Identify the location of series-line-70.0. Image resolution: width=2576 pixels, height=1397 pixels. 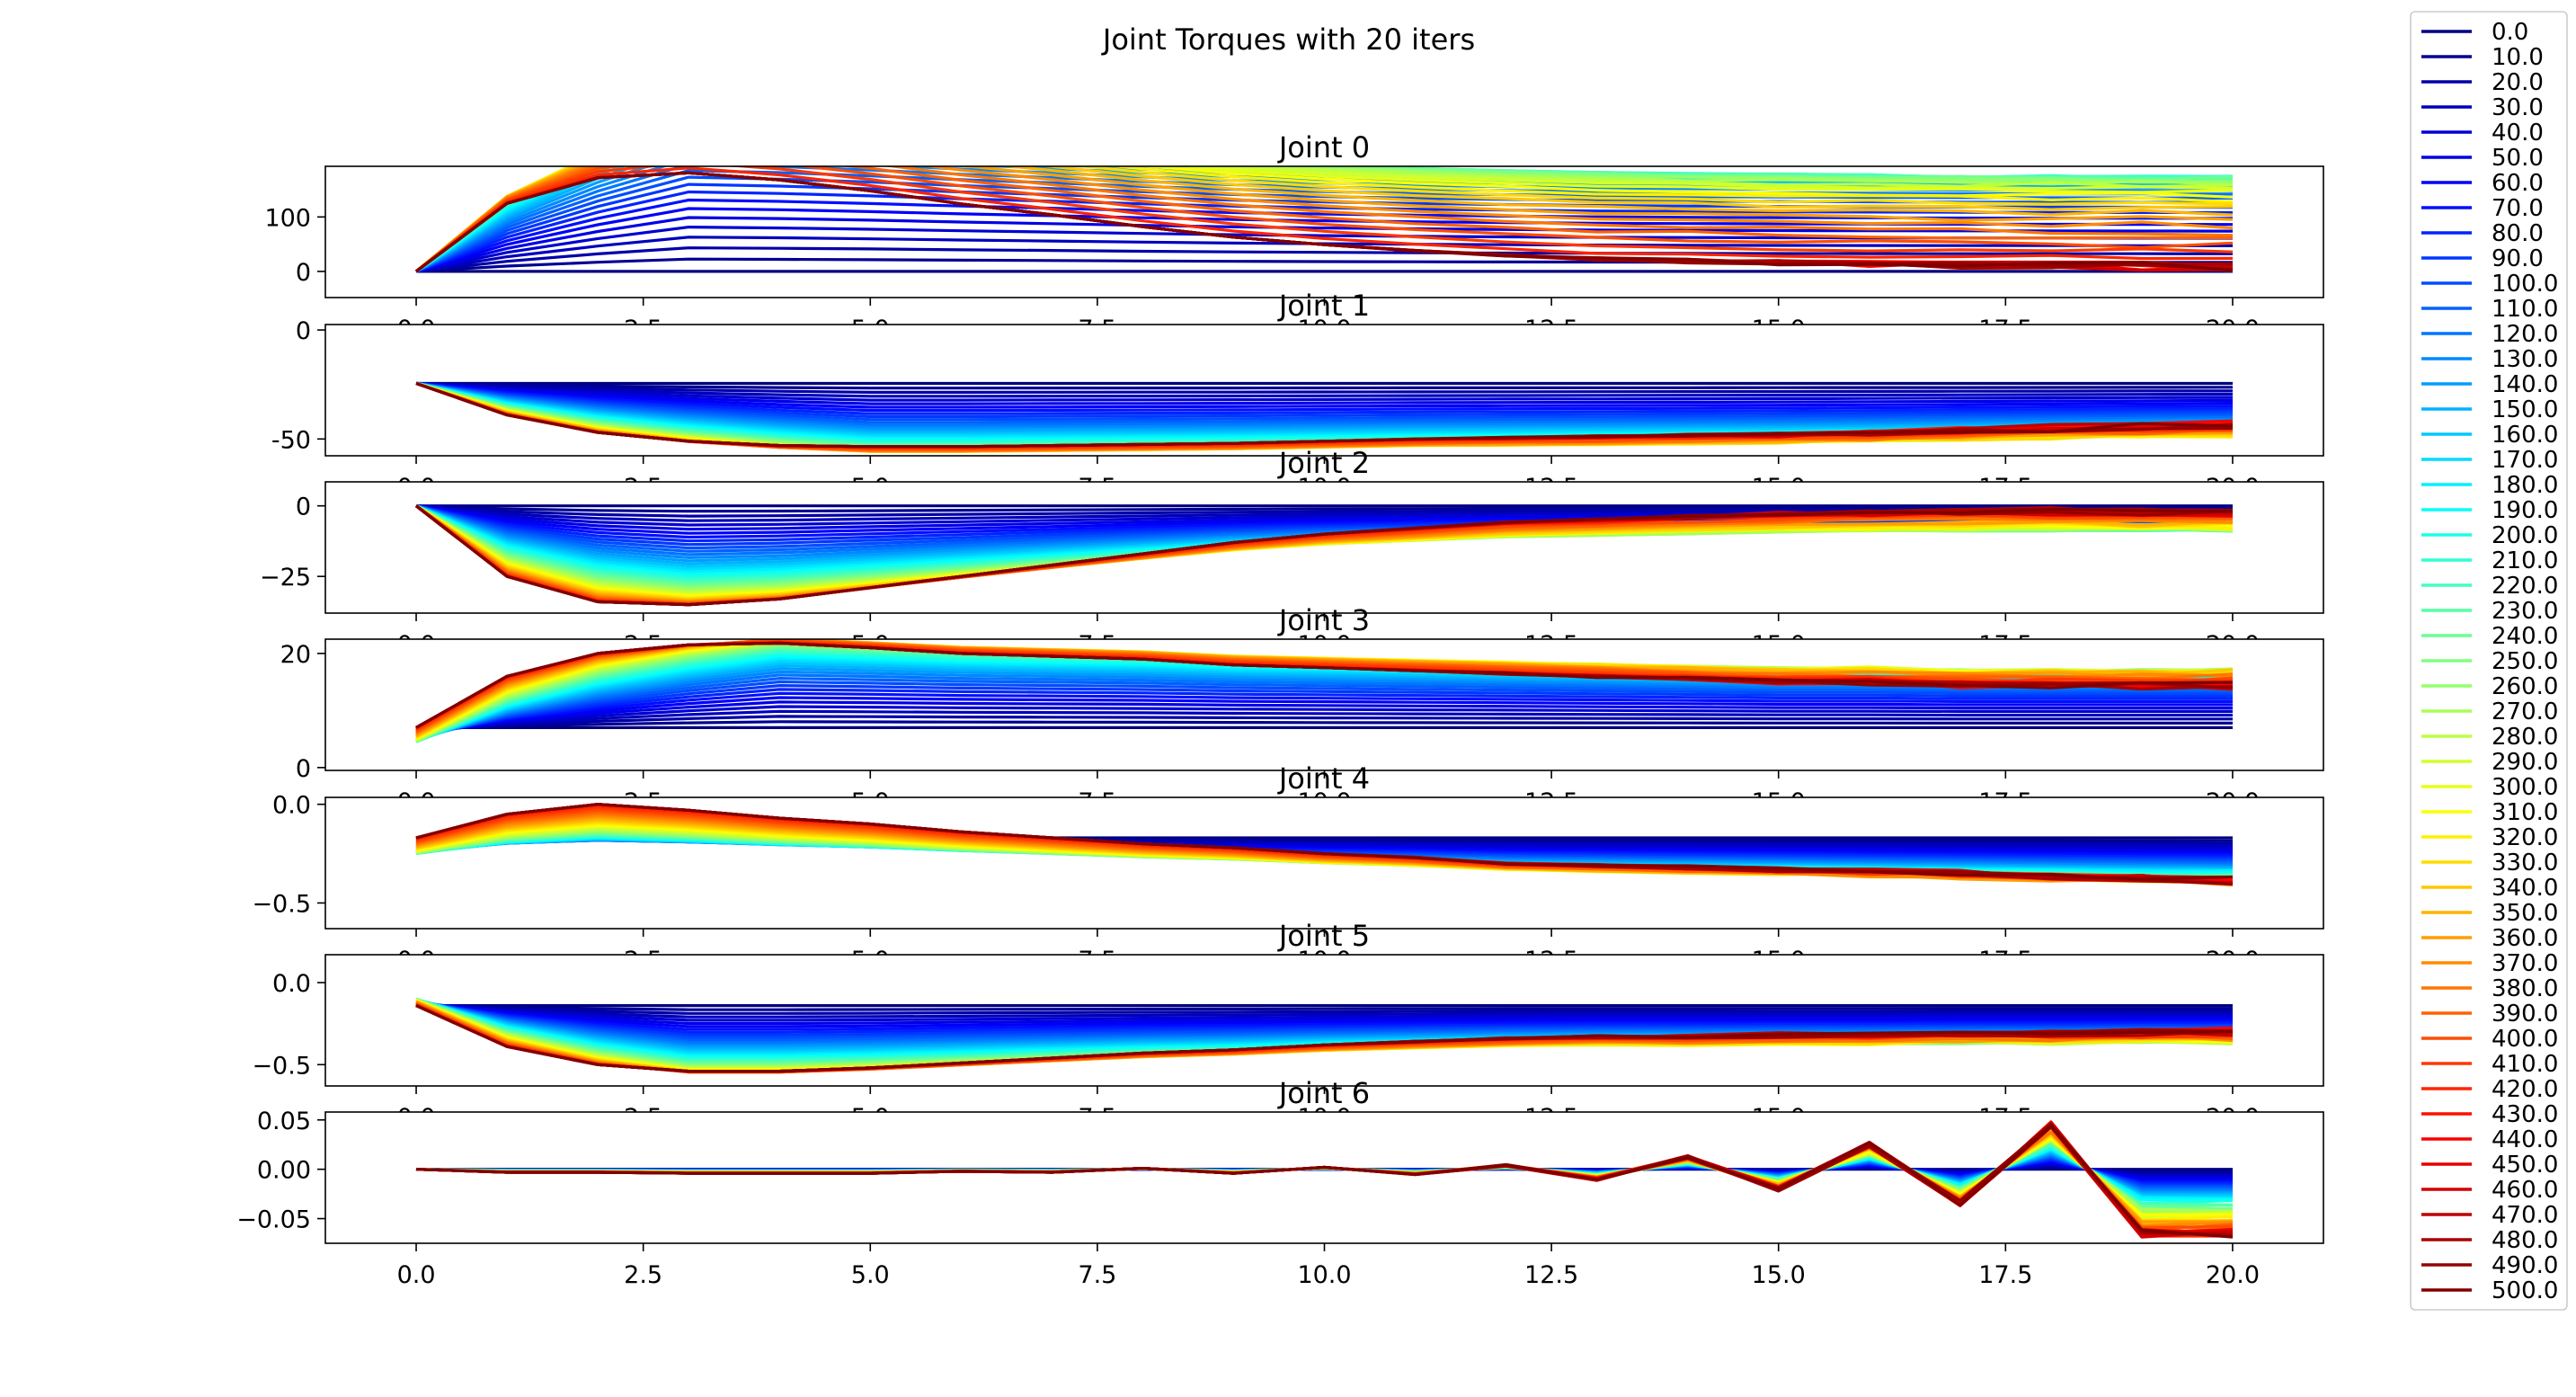
(1324, 397).